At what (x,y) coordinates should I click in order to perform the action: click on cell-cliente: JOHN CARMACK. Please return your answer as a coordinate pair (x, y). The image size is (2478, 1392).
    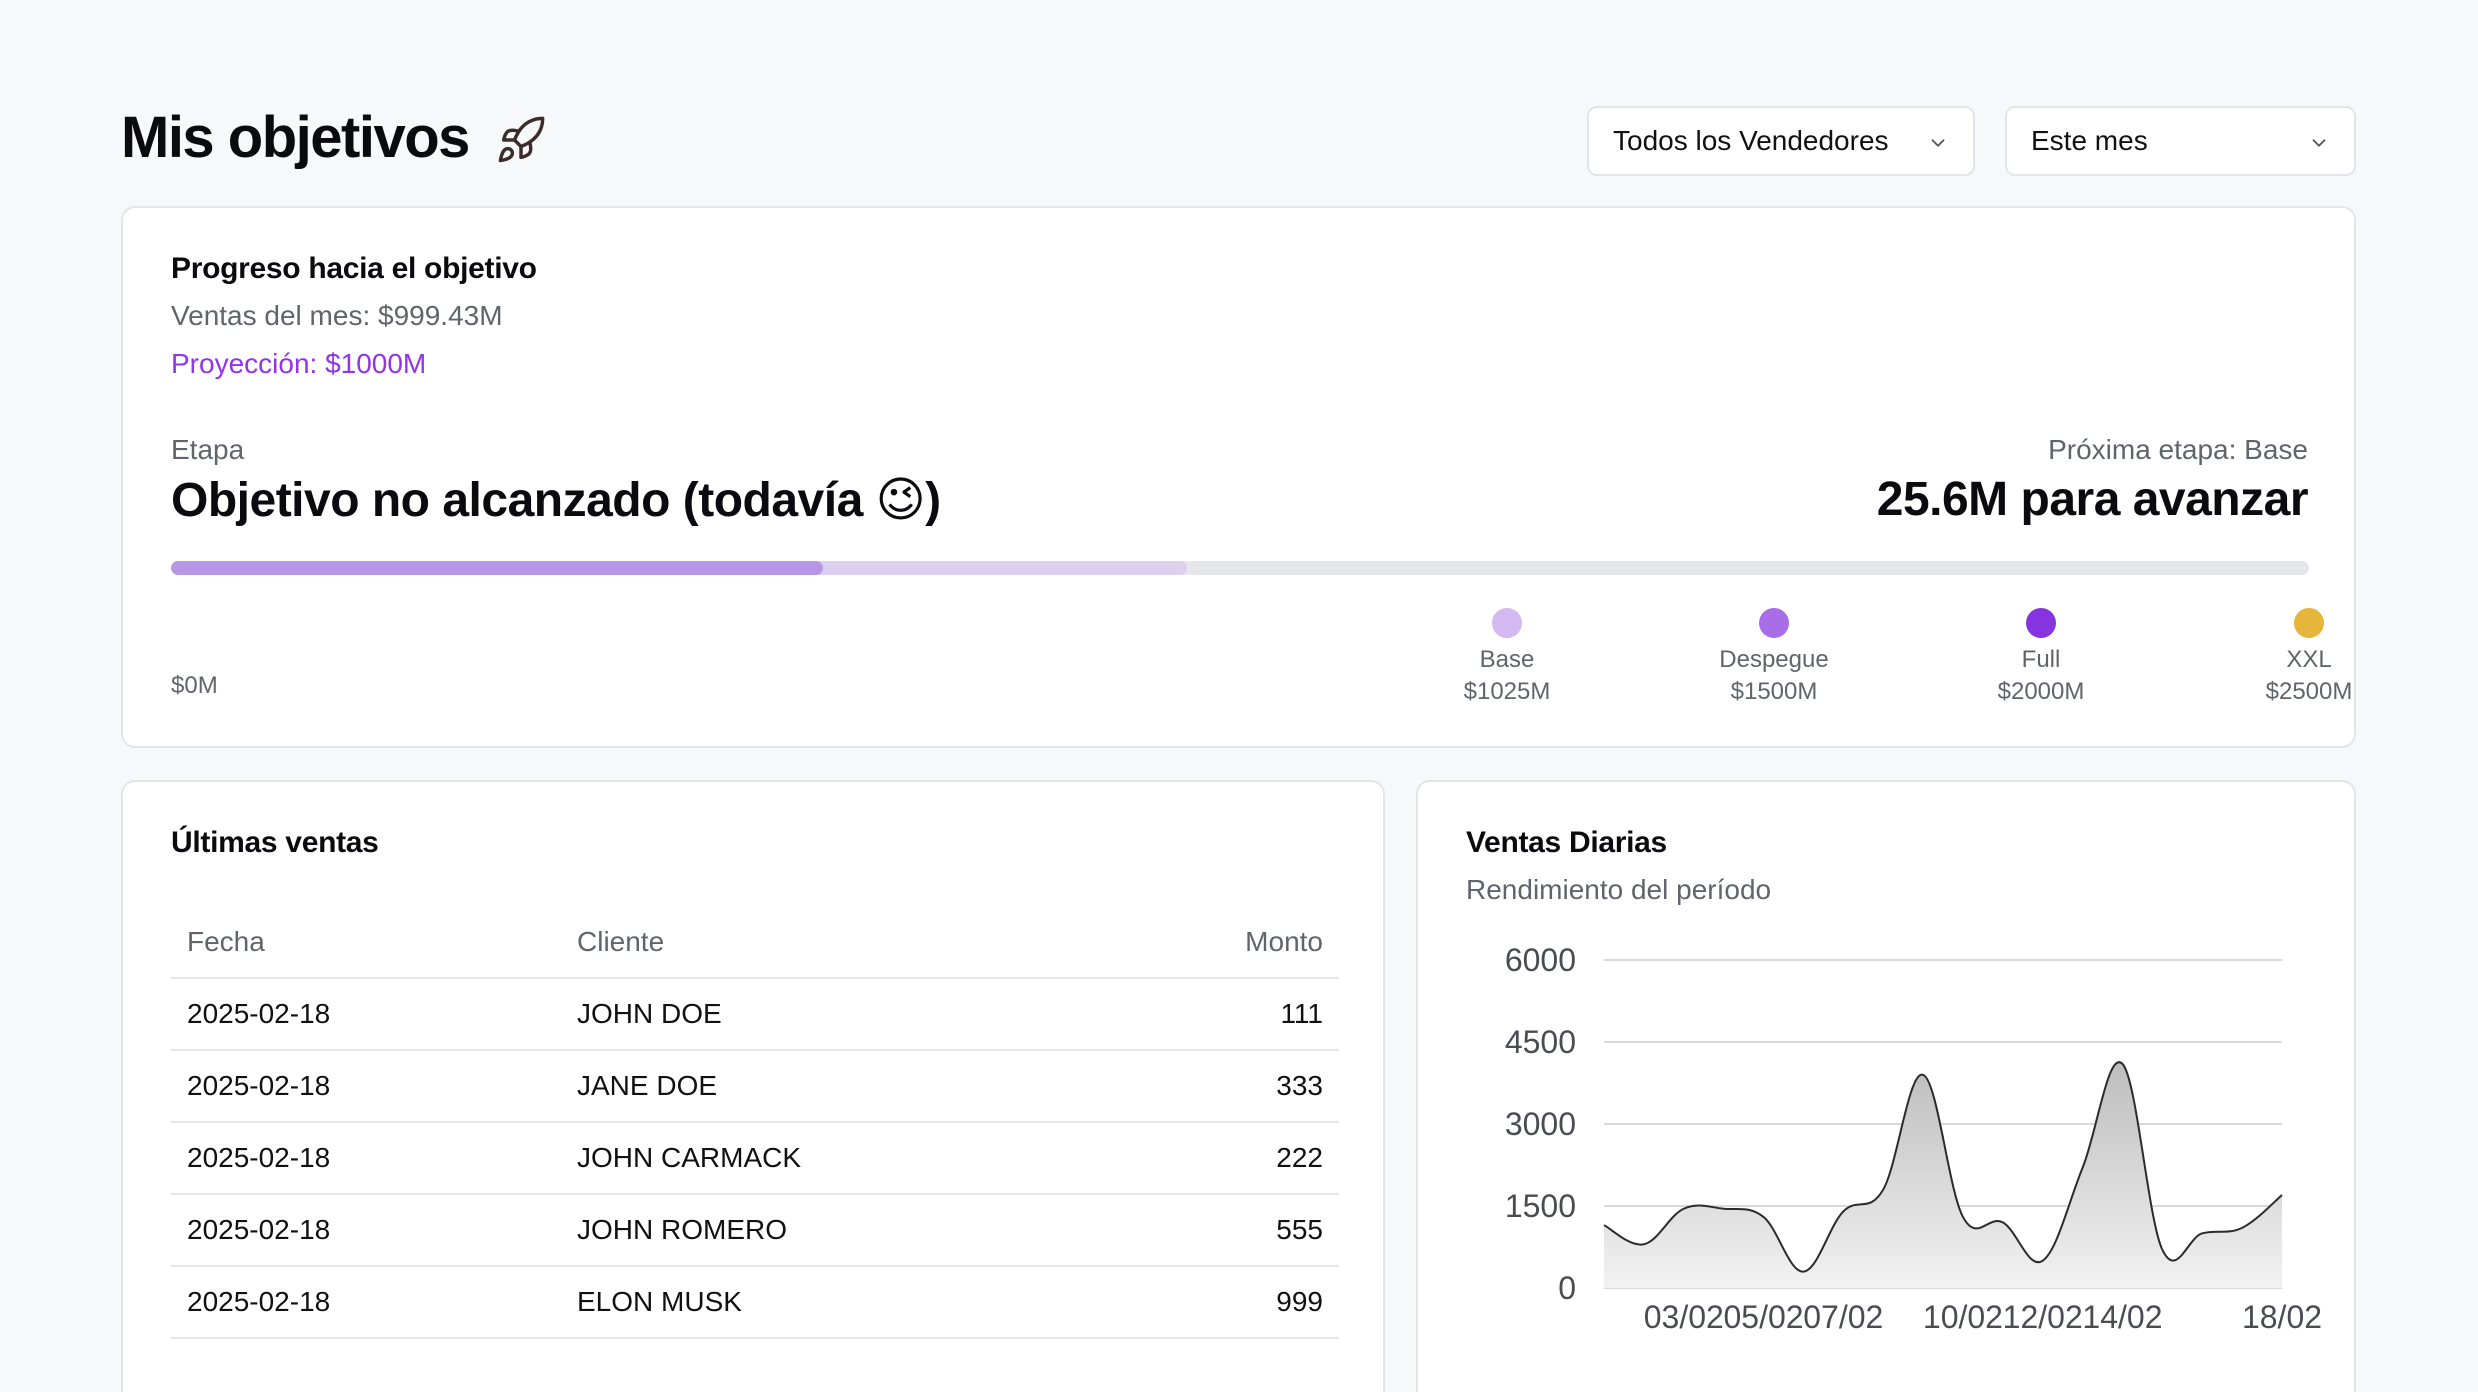
    Looking at the image, I should click on (841, 1158).